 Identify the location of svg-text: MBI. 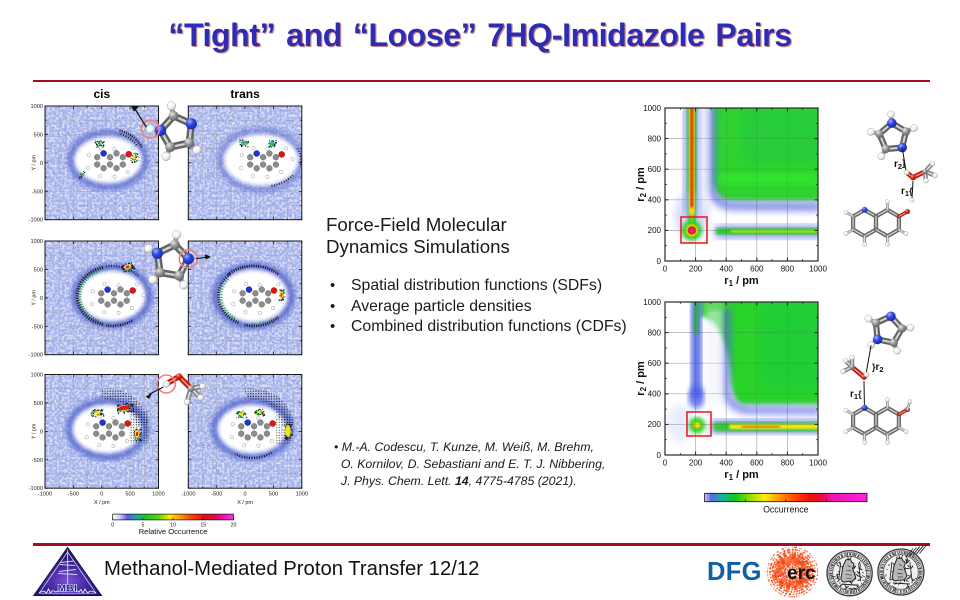
(68, 589).